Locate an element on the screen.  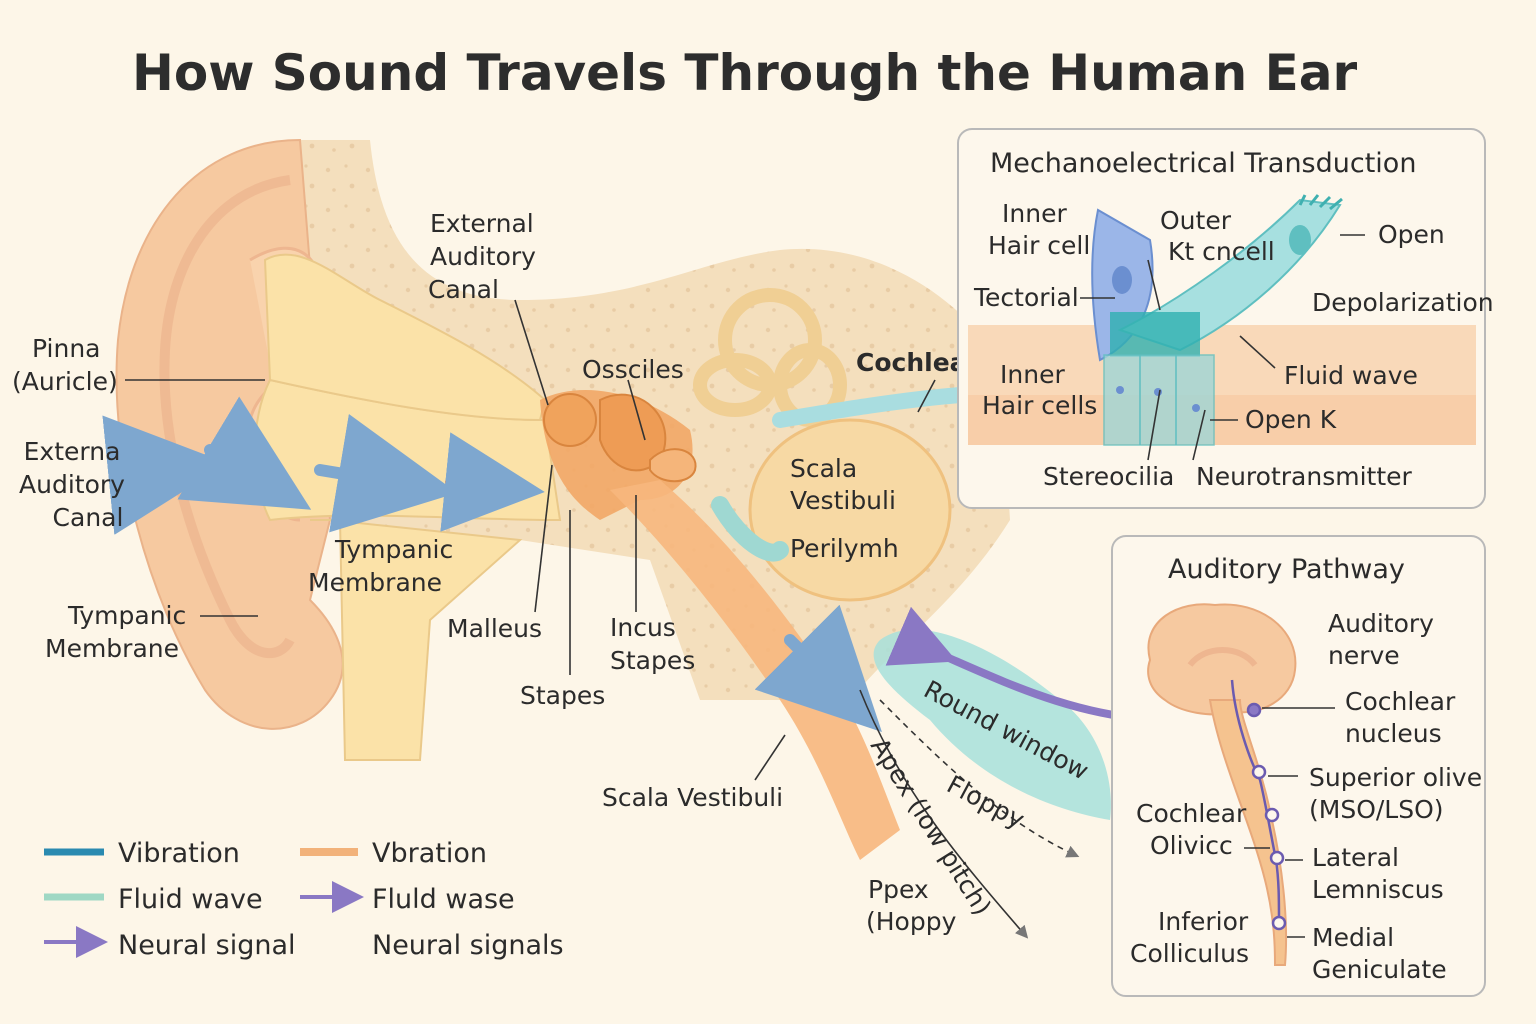
legend-item-vibration-1: Vibration is located at coordinates (142, 853).